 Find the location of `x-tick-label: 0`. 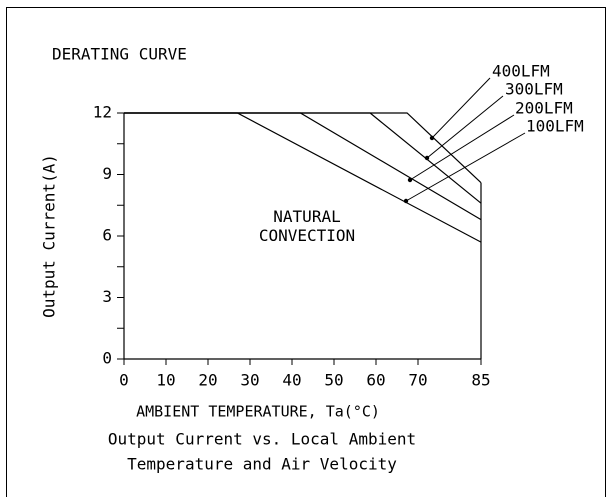

x-tick-label: 0 is located at coordinates (124, 380).